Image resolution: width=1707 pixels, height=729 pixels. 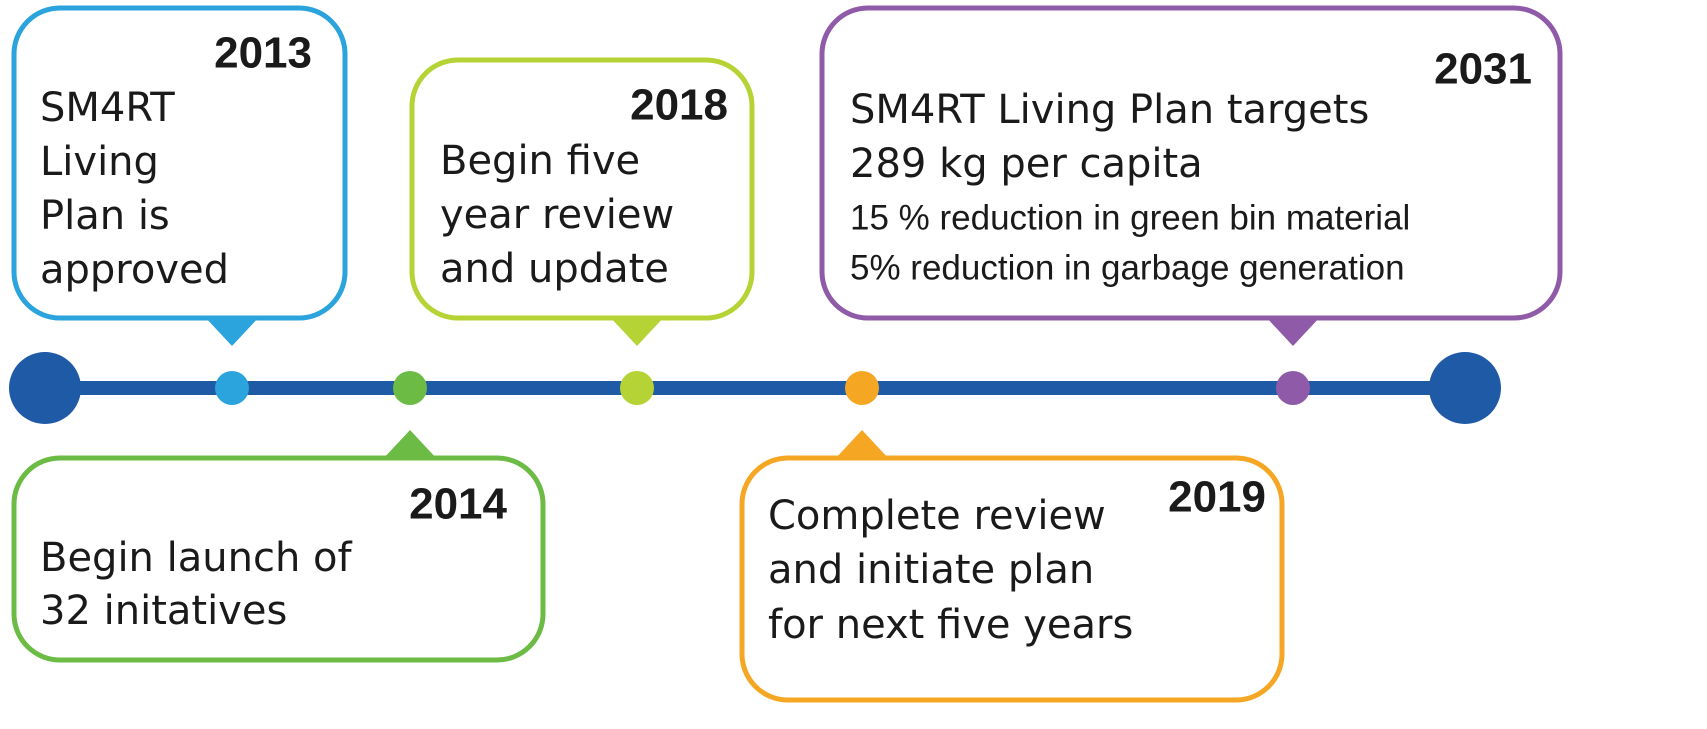 I want to click on event-text: 32 initatives, so click(x=163, y=611).